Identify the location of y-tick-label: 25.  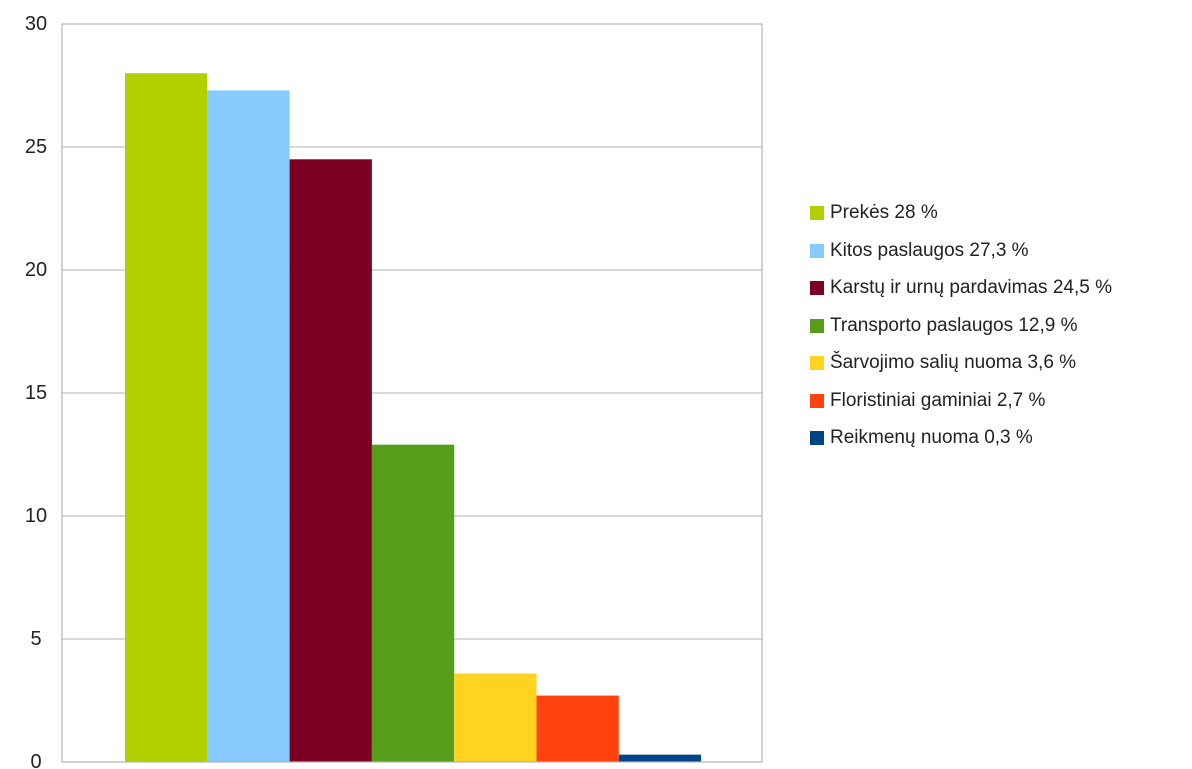
(36, 147).